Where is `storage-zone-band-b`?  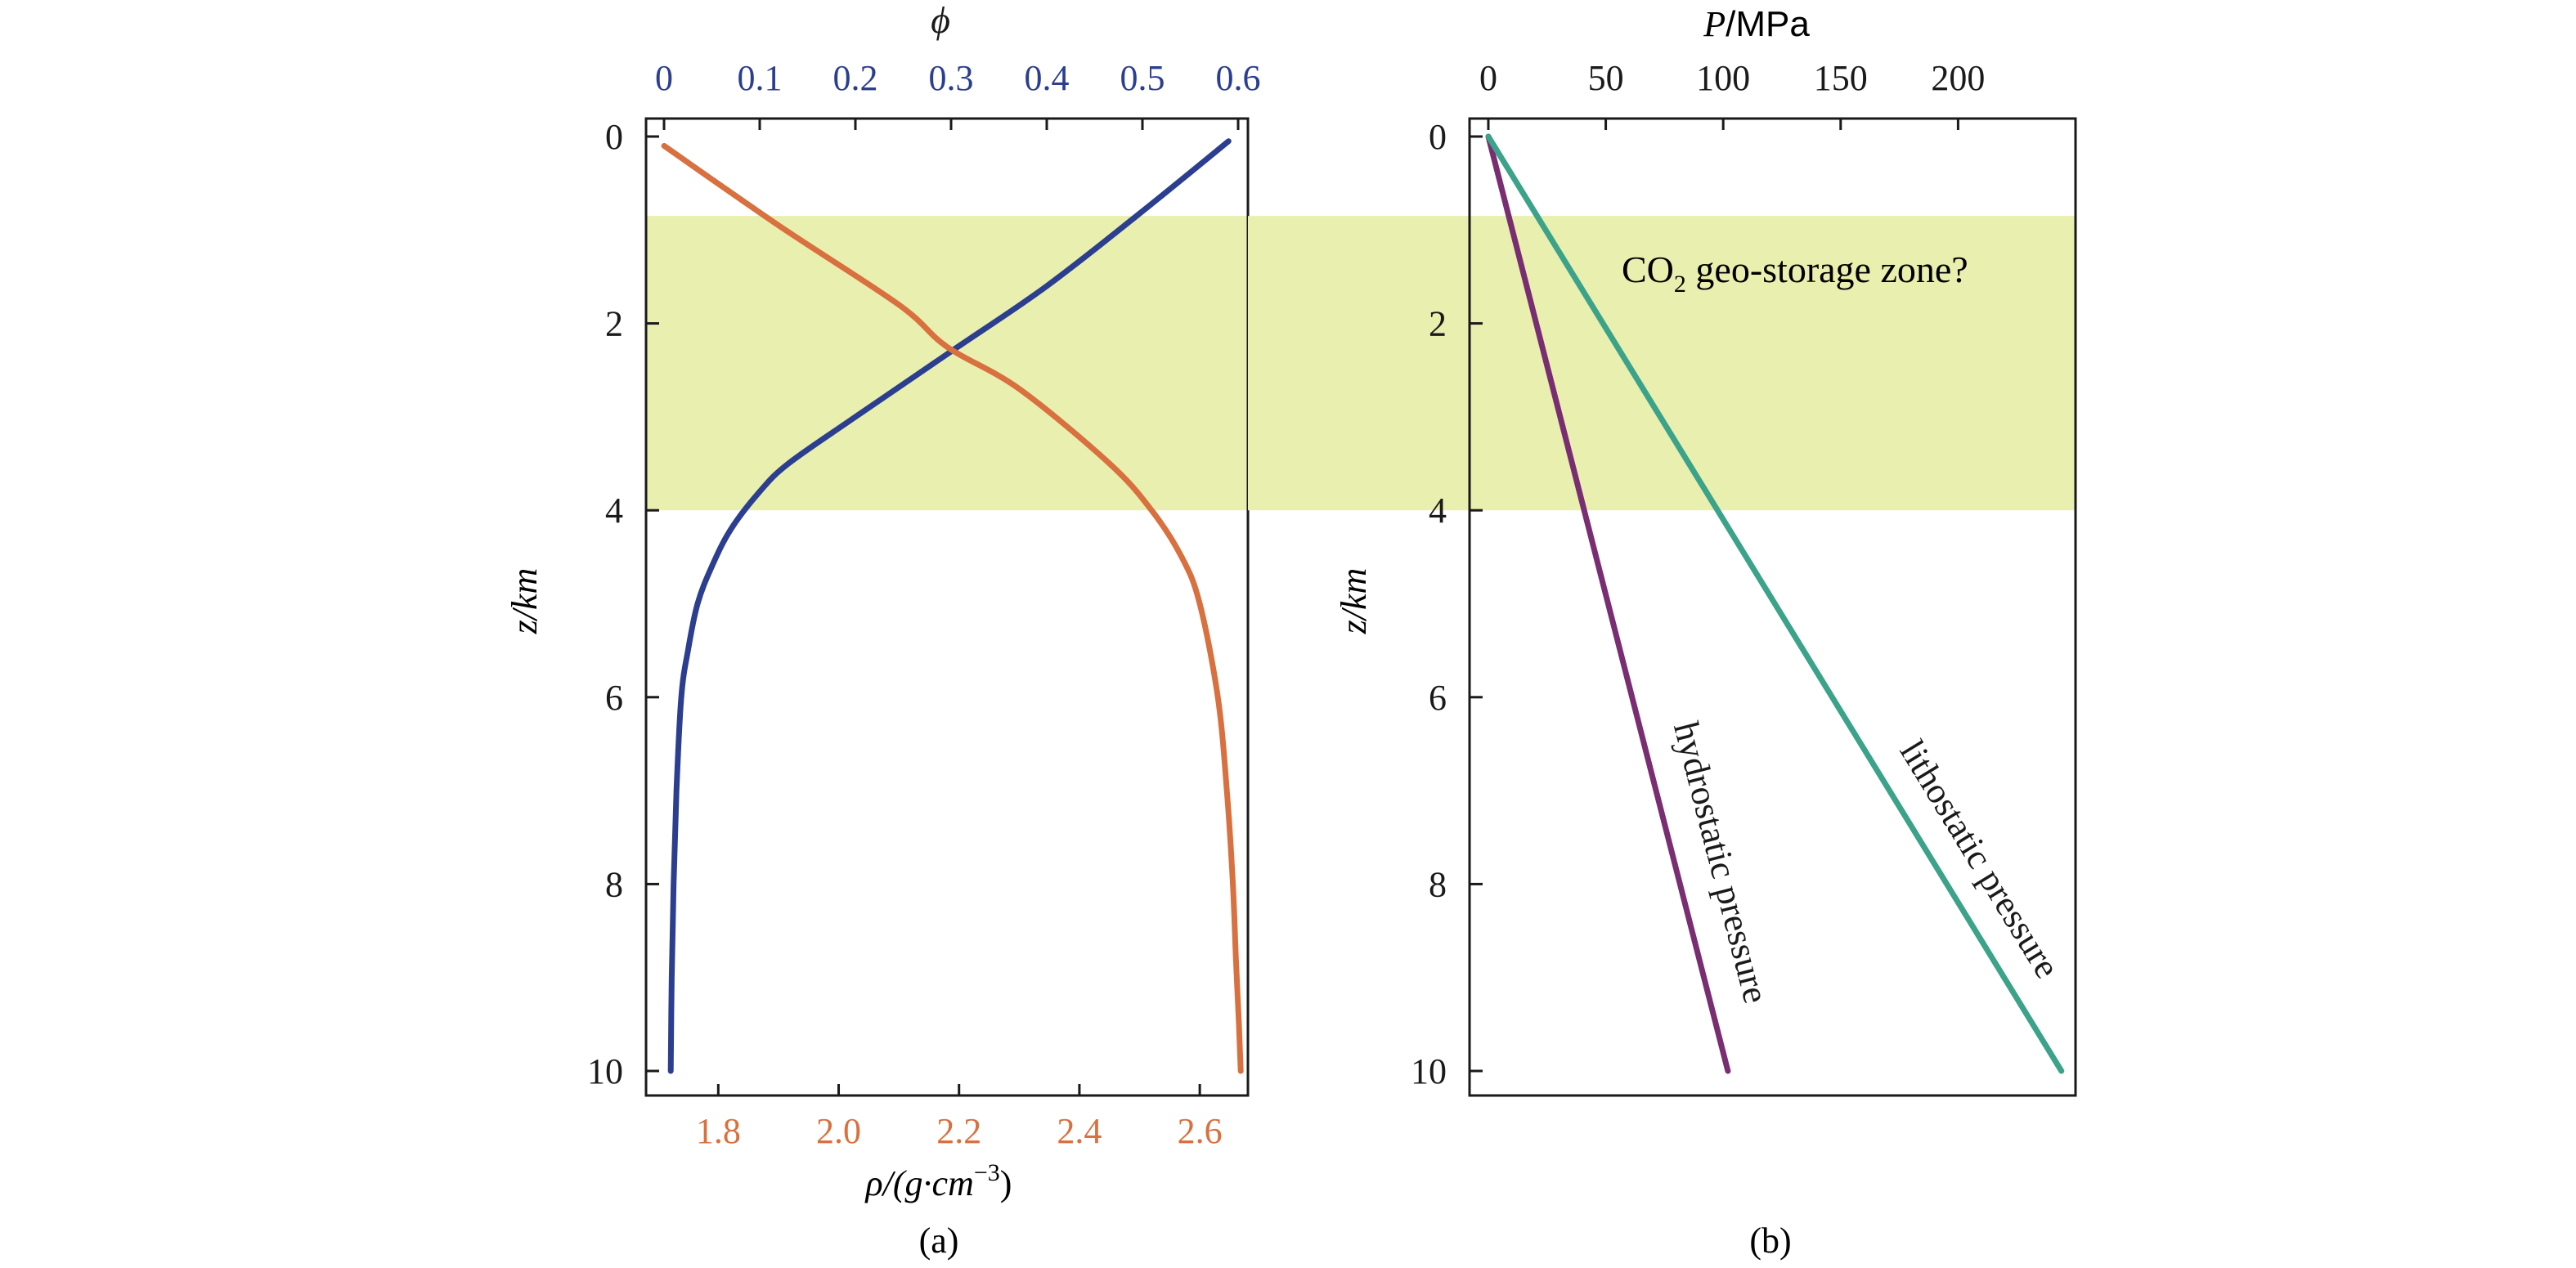 storage-zone-band-b is located at coordinates (1662, 363).